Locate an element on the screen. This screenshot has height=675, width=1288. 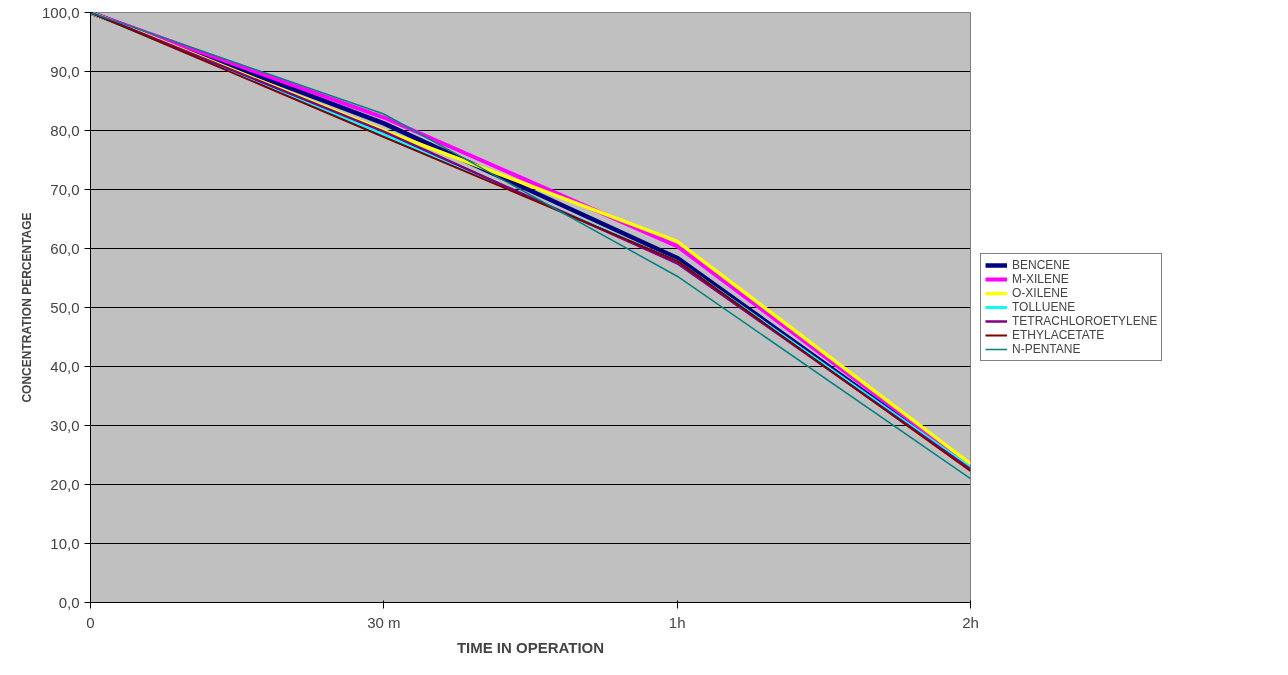
legend-label: TOLLUENE is located at coordinates (1044, 307).